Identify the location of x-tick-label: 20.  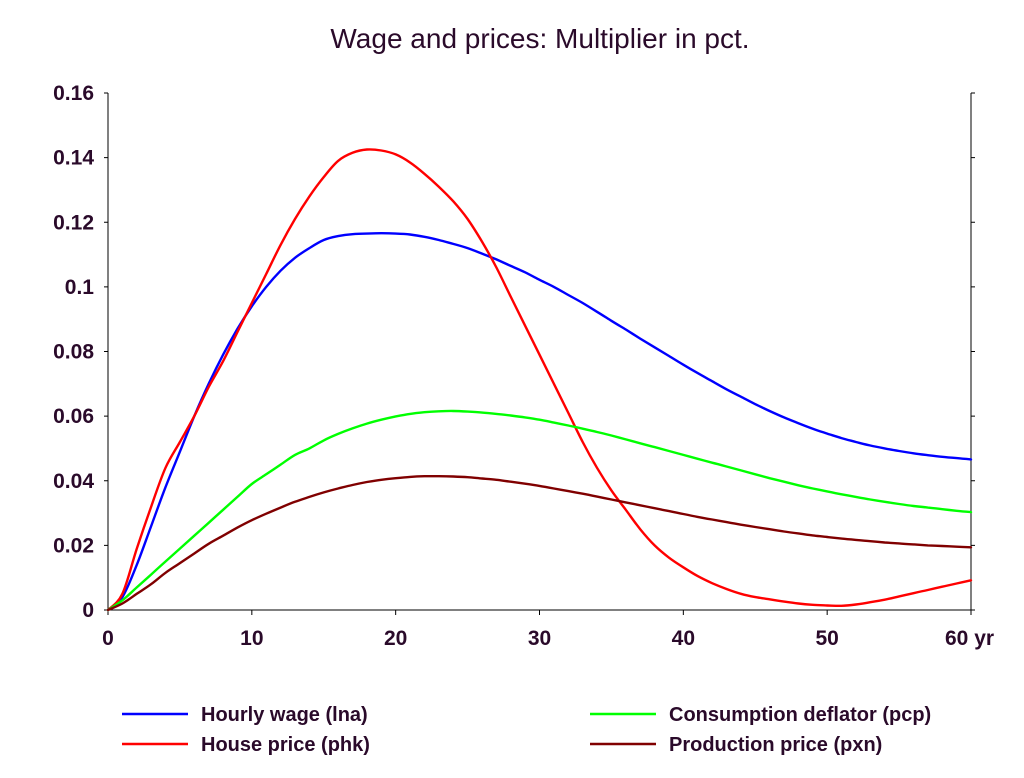
(395, 638).